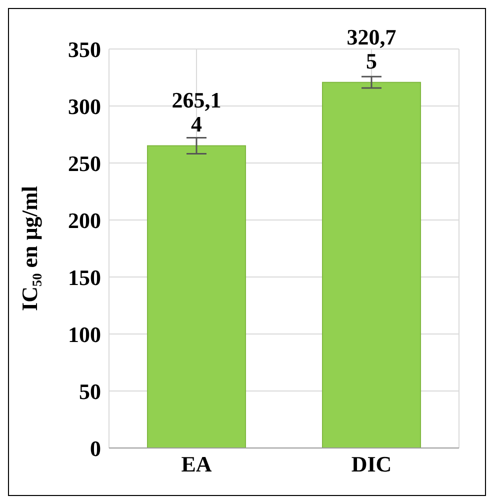 This screenshot has width=499, height=502. Describe the element at coordinates (90, 391) in the screenshot. I see `y-tick-label: 50` at that location.